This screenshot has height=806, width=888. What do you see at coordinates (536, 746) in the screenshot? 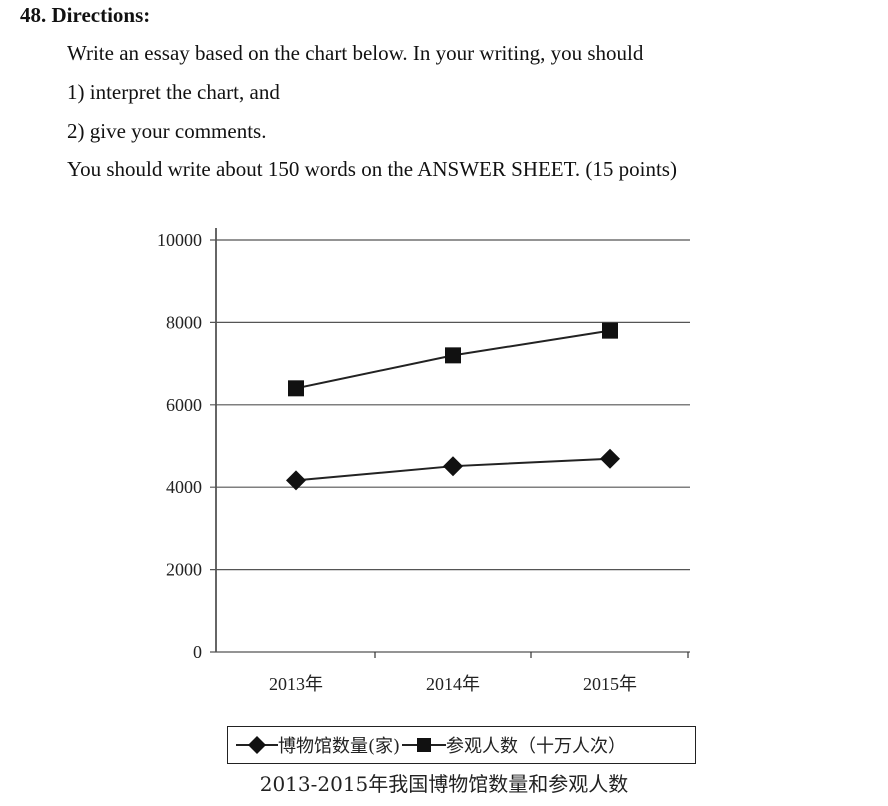
I see `legend-label-visitors: 参观人数（十万人次）` at bounding box center [536, 746].